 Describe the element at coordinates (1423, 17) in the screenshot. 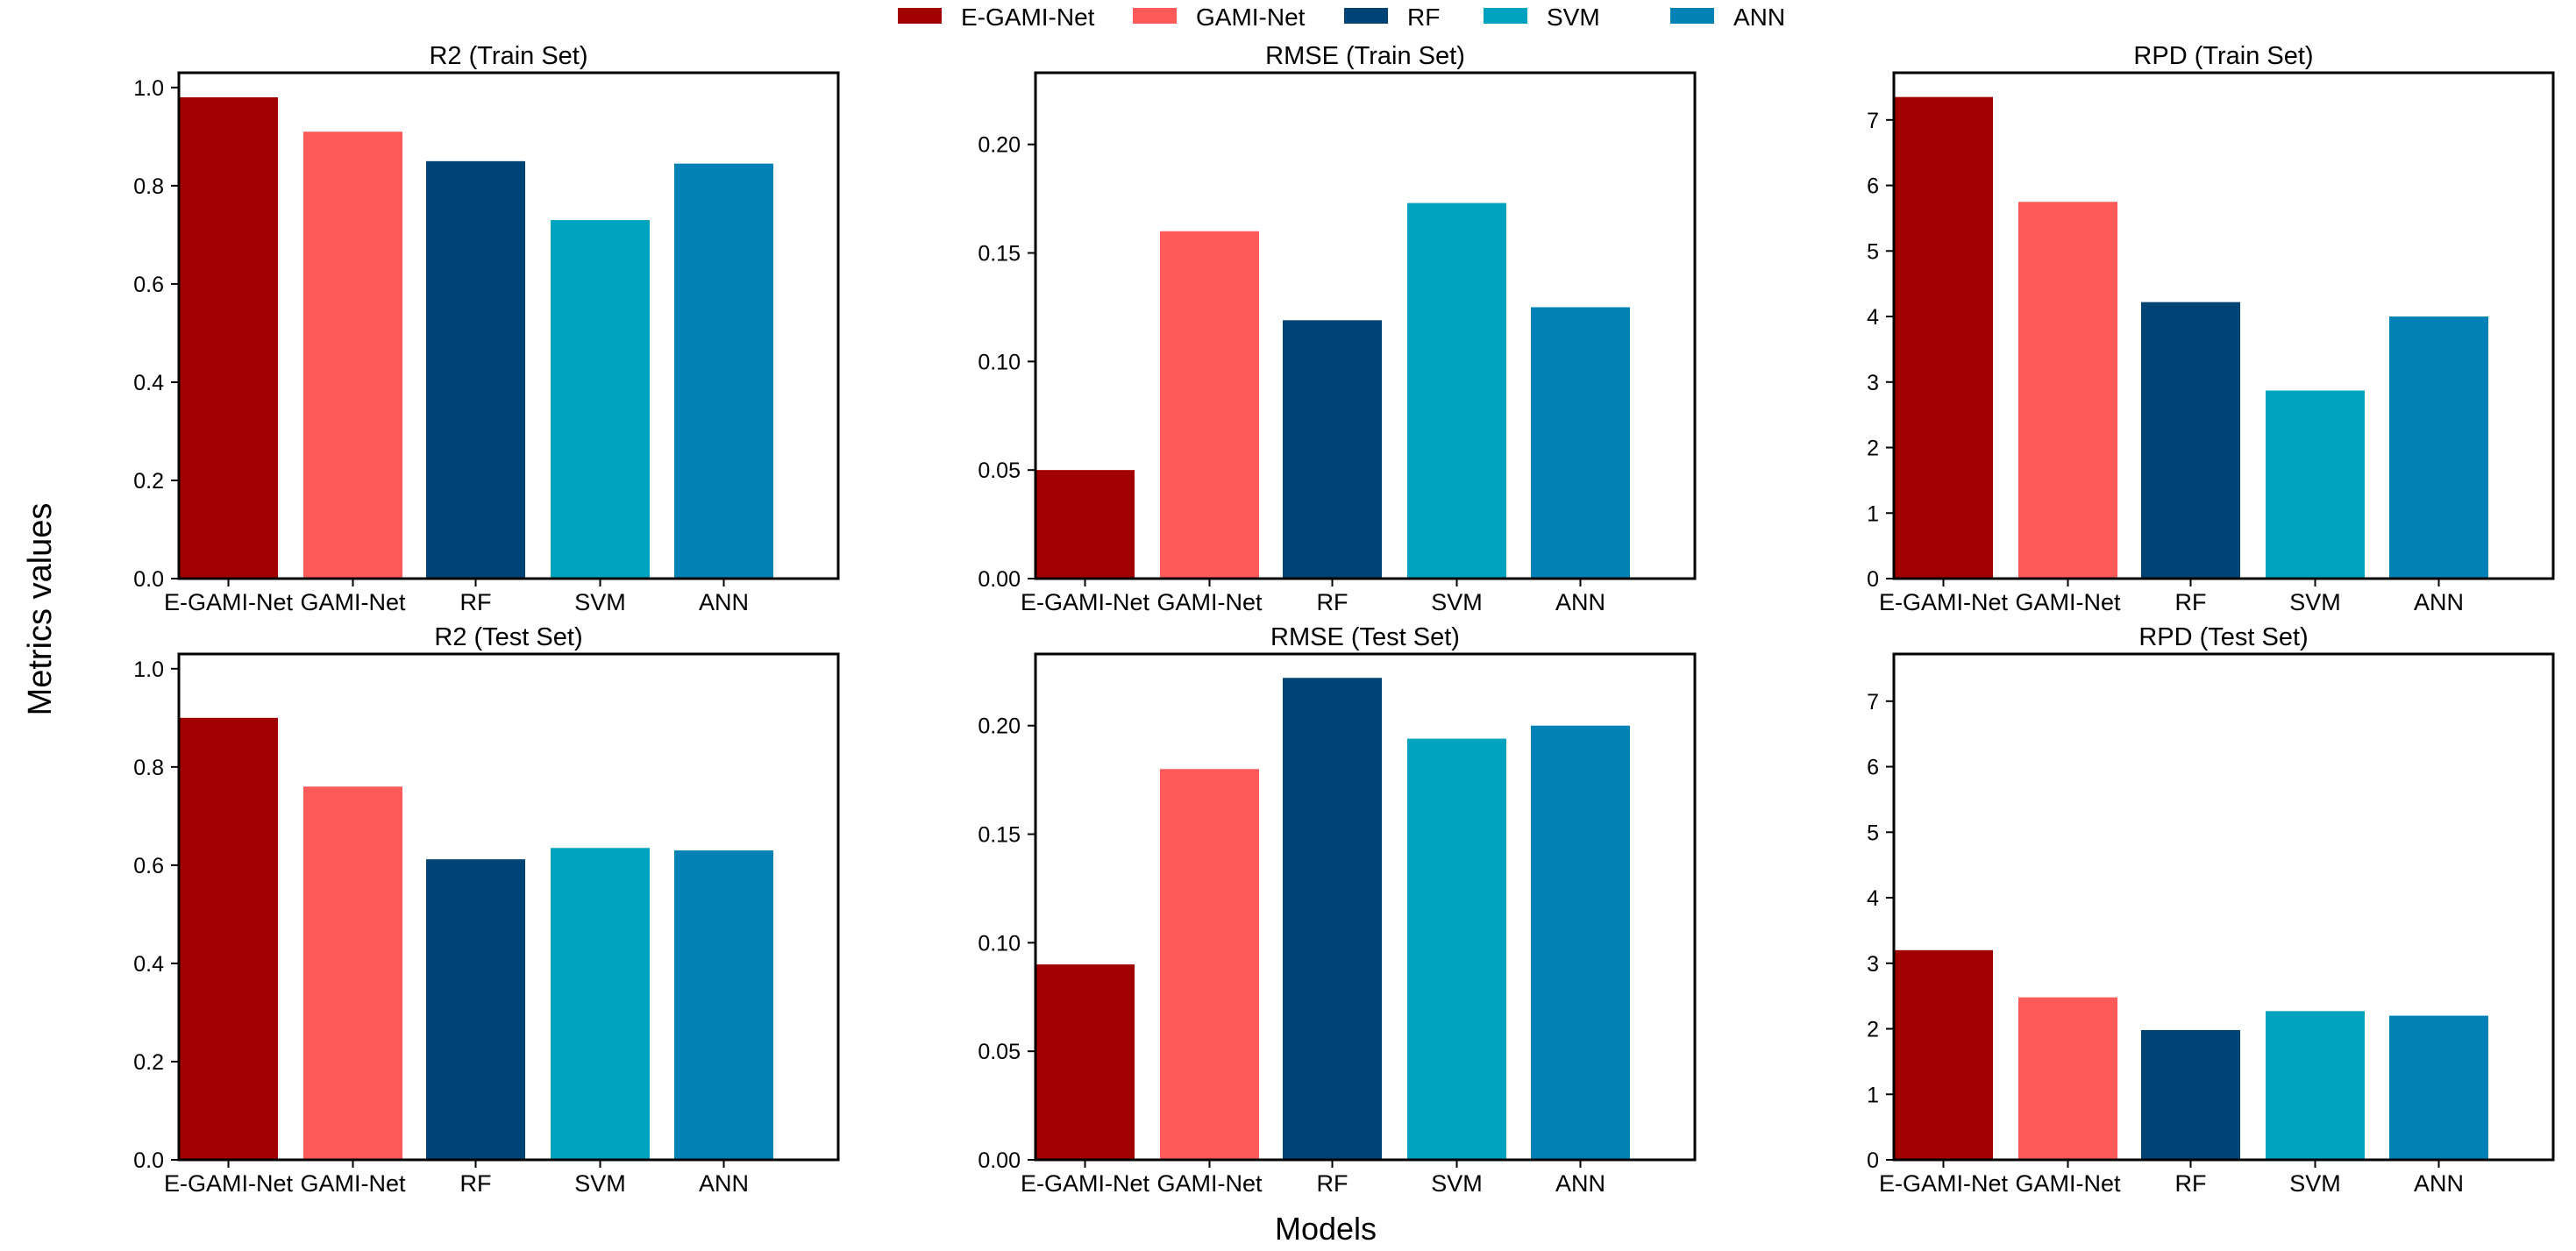

I see `legend-label-rf: RF` at that location.